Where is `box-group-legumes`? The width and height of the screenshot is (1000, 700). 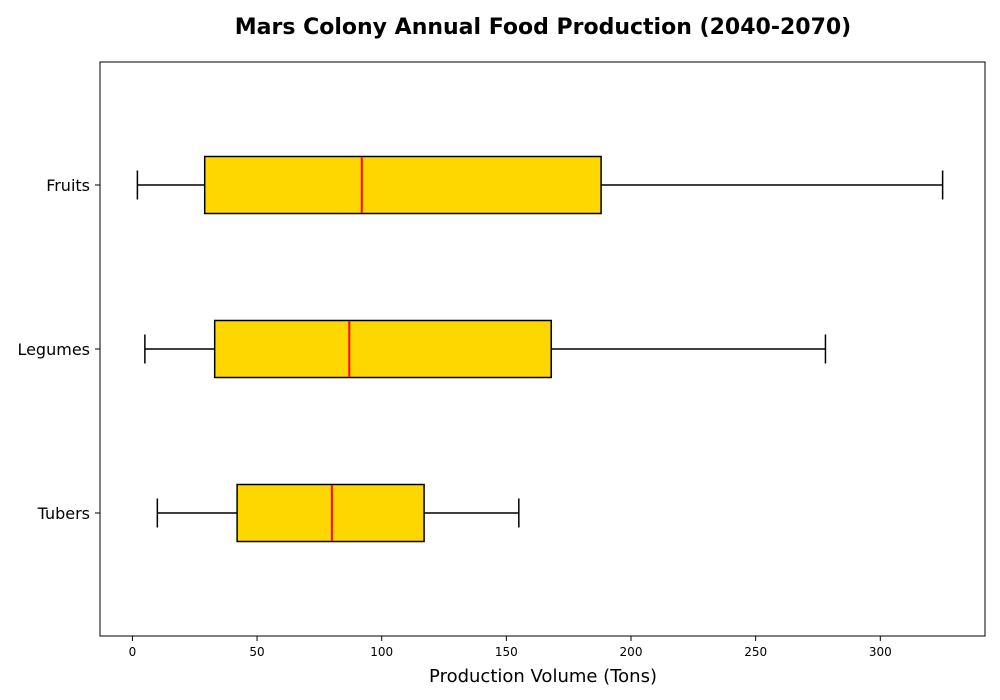
box-group-legumes is located at coordinates (485, 349).